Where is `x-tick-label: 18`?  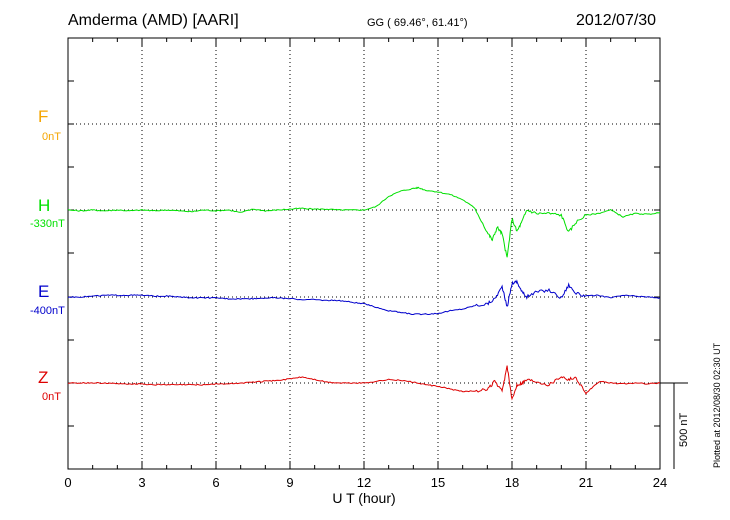 x-tick-label: 18 is located at coordinates (512, 482).